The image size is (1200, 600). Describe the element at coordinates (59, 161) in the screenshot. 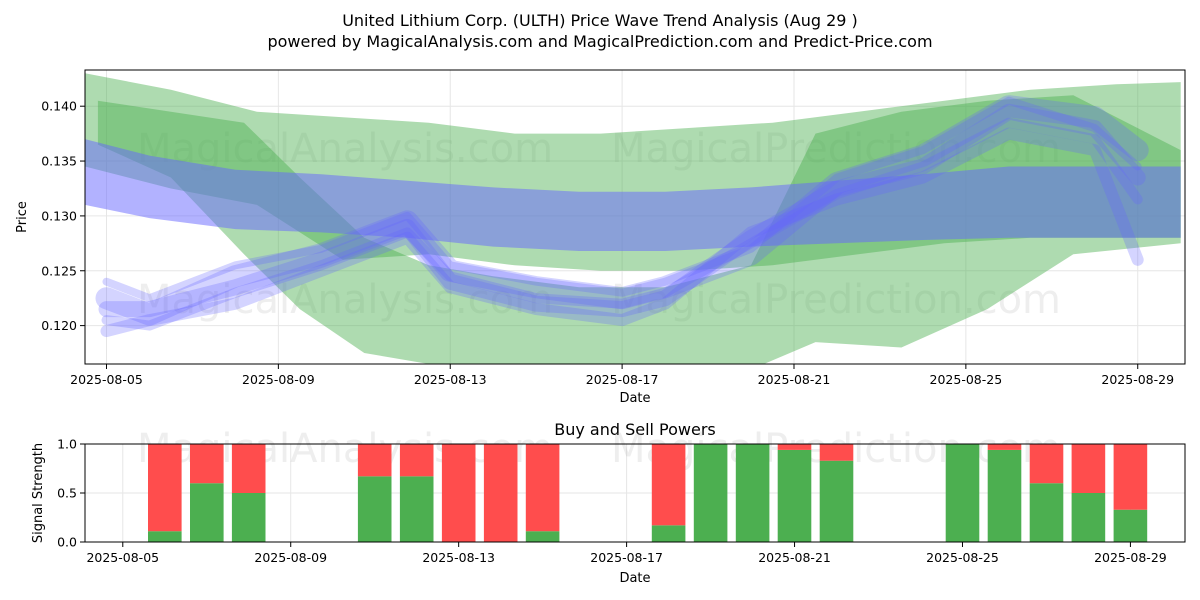

I see `price-y-tick-label: 0.135` at that location.